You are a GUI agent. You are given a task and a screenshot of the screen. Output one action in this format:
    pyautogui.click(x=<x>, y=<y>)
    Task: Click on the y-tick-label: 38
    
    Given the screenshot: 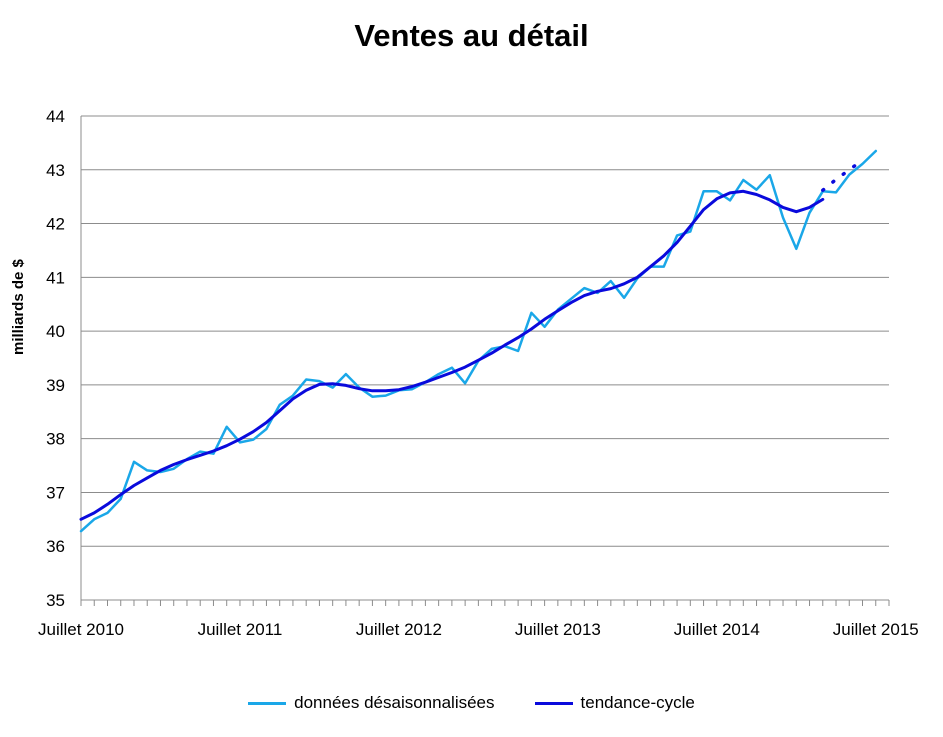 What is the action you would take?
    pyautogui.click(x=55, y=439)
    